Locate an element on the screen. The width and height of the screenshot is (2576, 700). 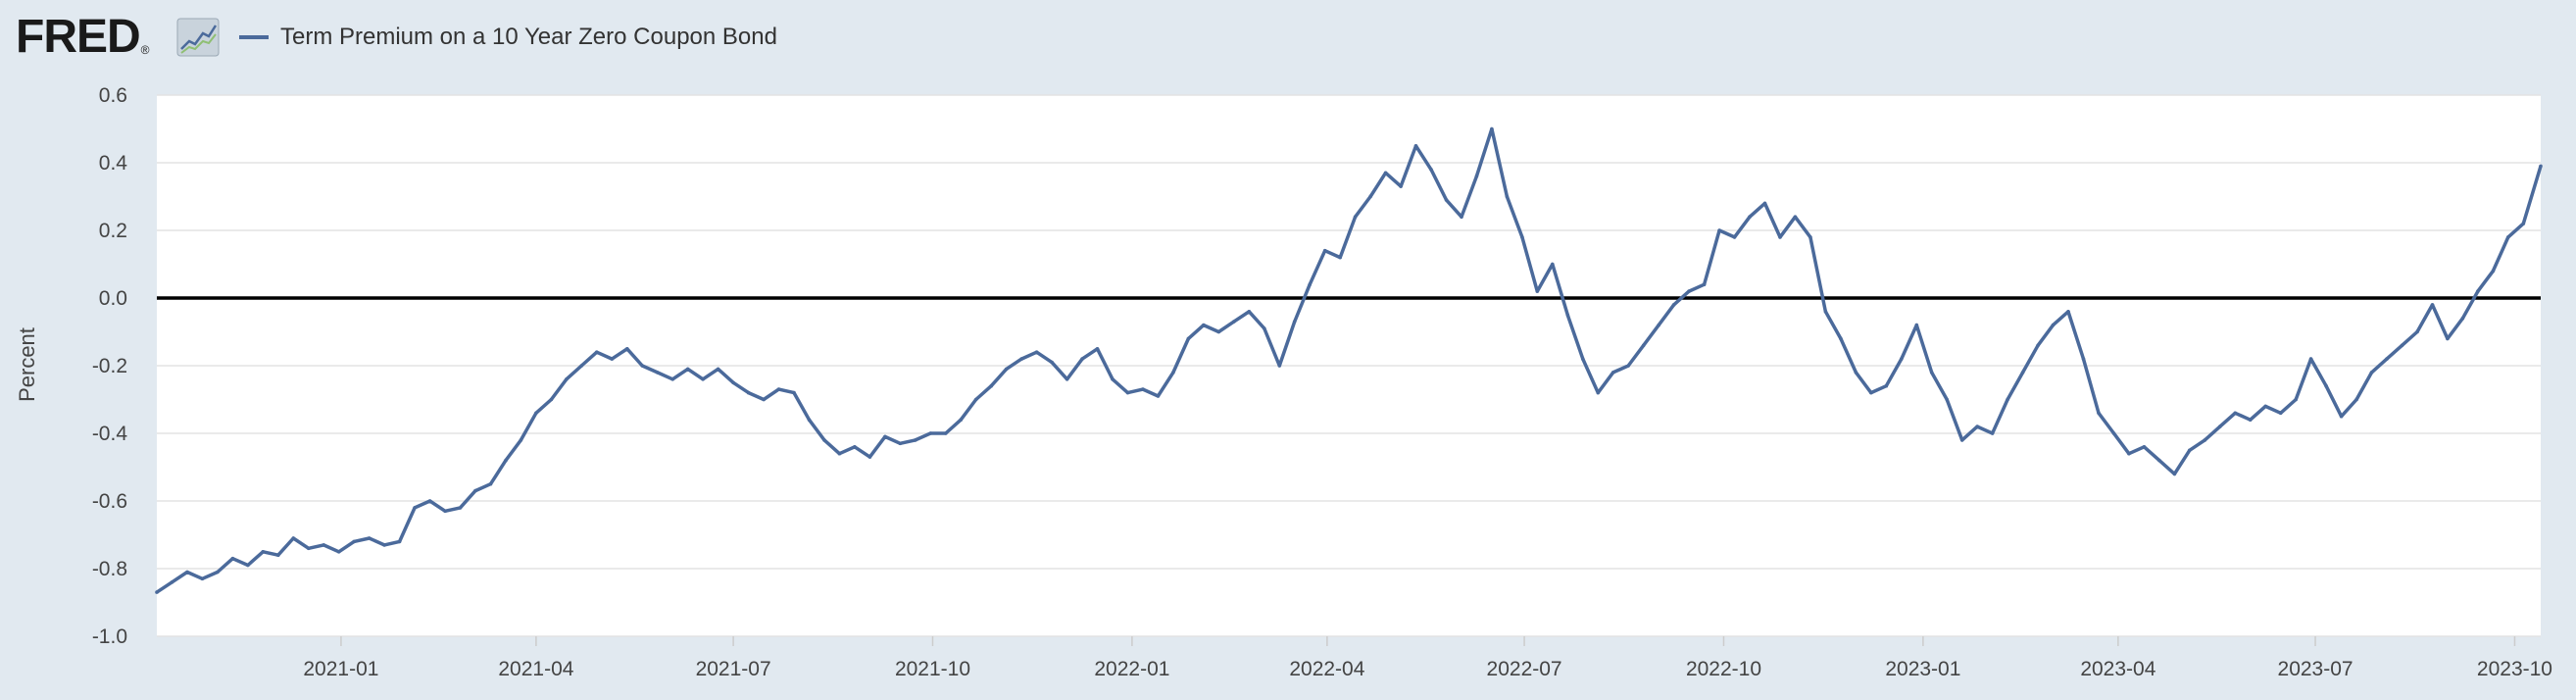
legend-swatch is located at coordinates (254, 37).